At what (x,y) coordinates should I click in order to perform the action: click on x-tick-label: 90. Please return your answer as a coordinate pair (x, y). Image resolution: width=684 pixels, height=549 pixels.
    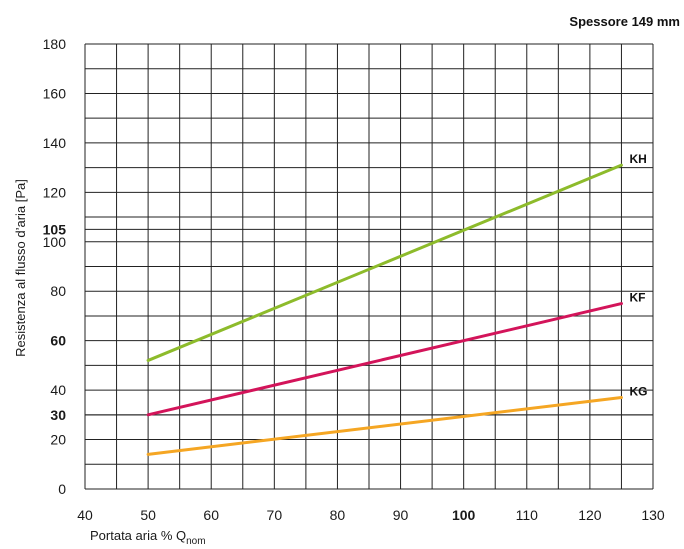
    Looking at the image, I should click on (401, 515).